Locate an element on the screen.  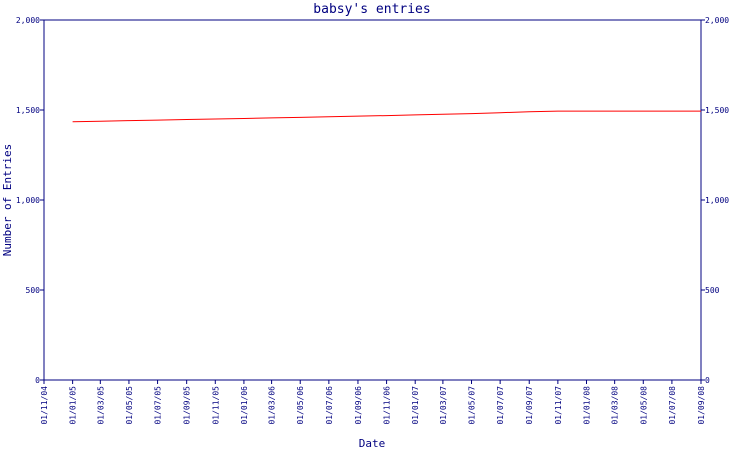
x-tick-label: 01/01/07 is located at coordinates (415, 405).